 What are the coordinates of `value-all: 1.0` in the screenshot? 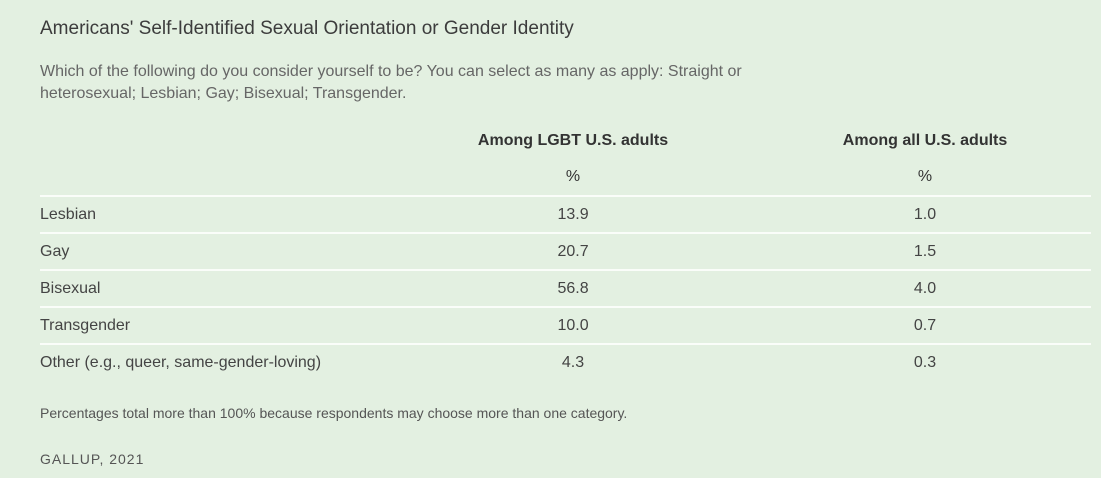 It's located at (925, 215).